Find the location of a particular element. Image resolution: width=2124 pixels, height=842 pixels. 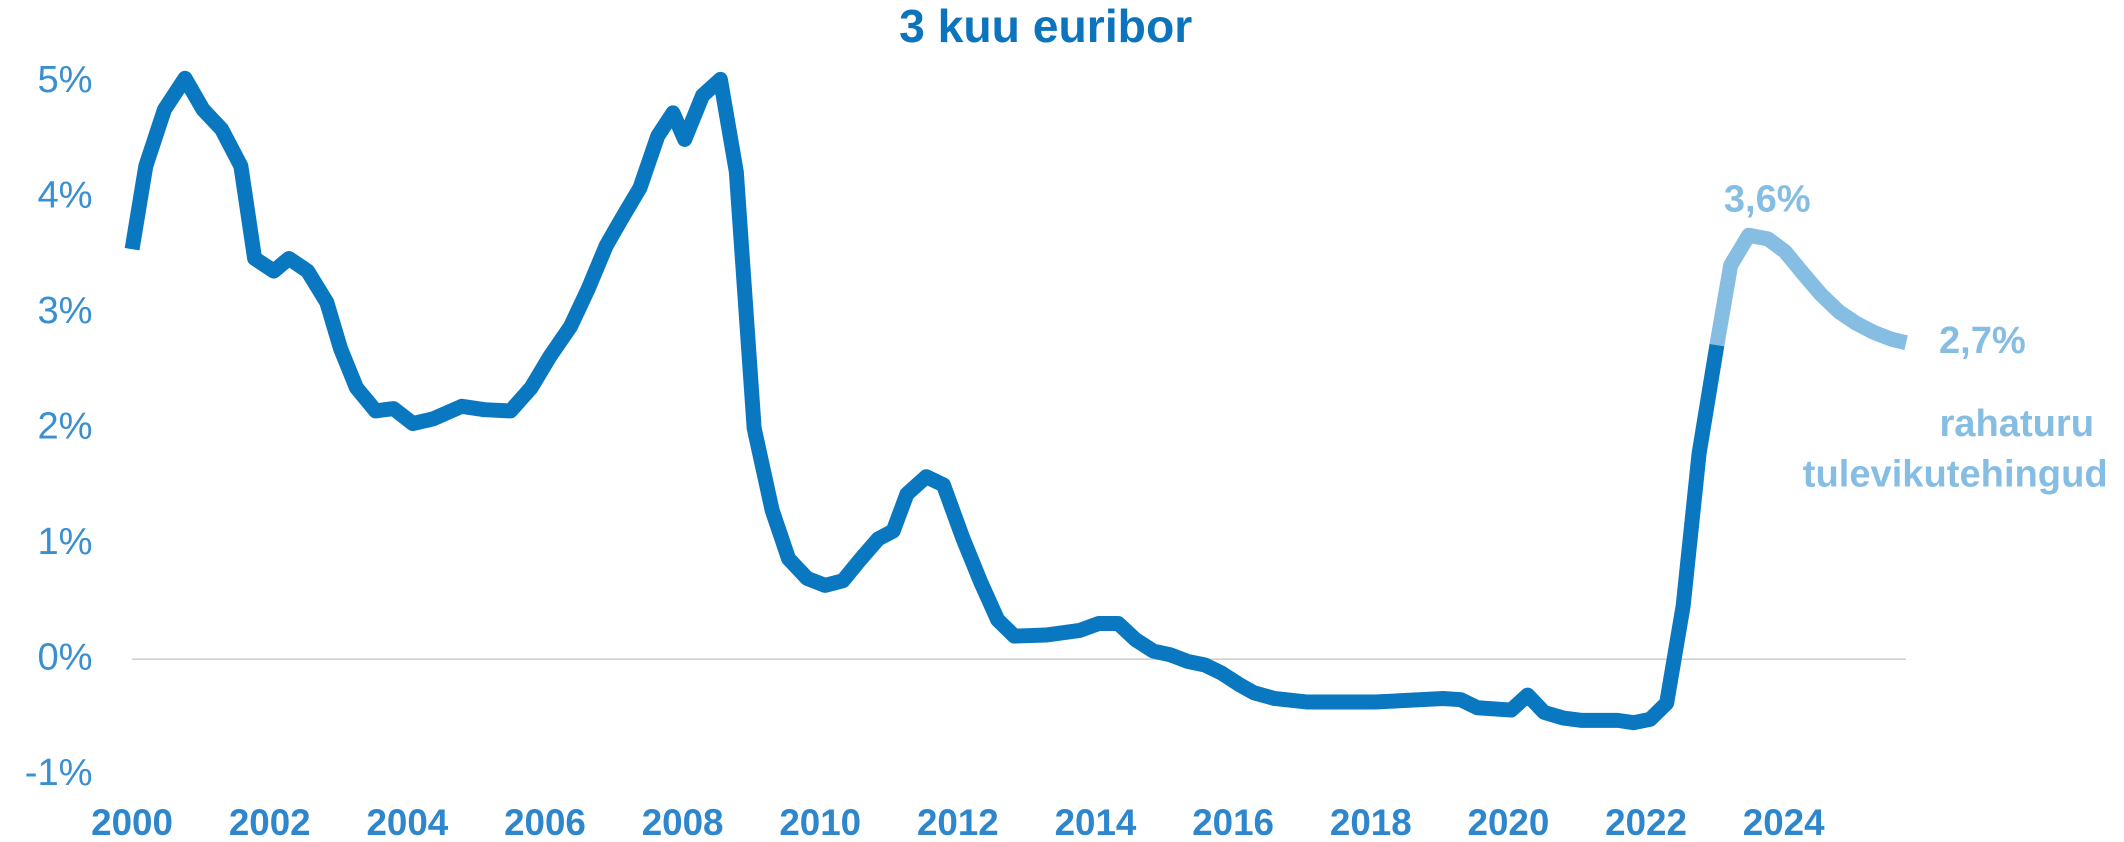

x-tick-label: 2002 is located at coordinates (270, 822).